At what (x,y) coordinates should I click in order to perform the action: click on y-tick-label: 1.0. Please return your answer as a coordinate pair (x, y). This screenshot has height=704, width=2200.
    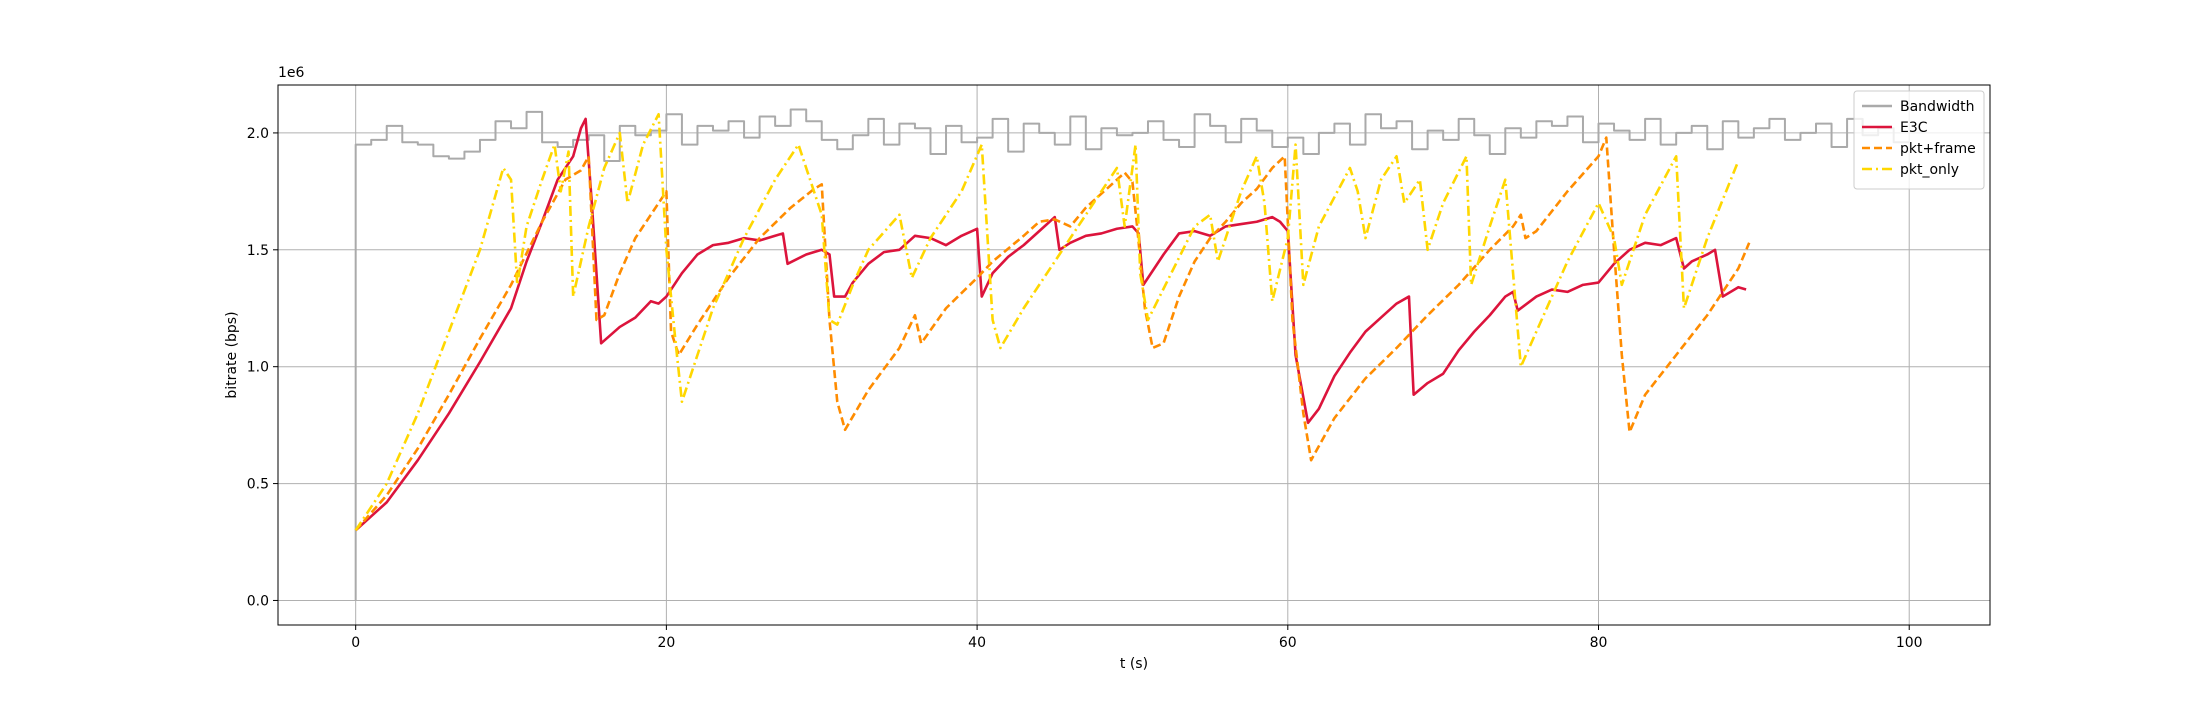
    Looking at the image, I should click on (258, 368).